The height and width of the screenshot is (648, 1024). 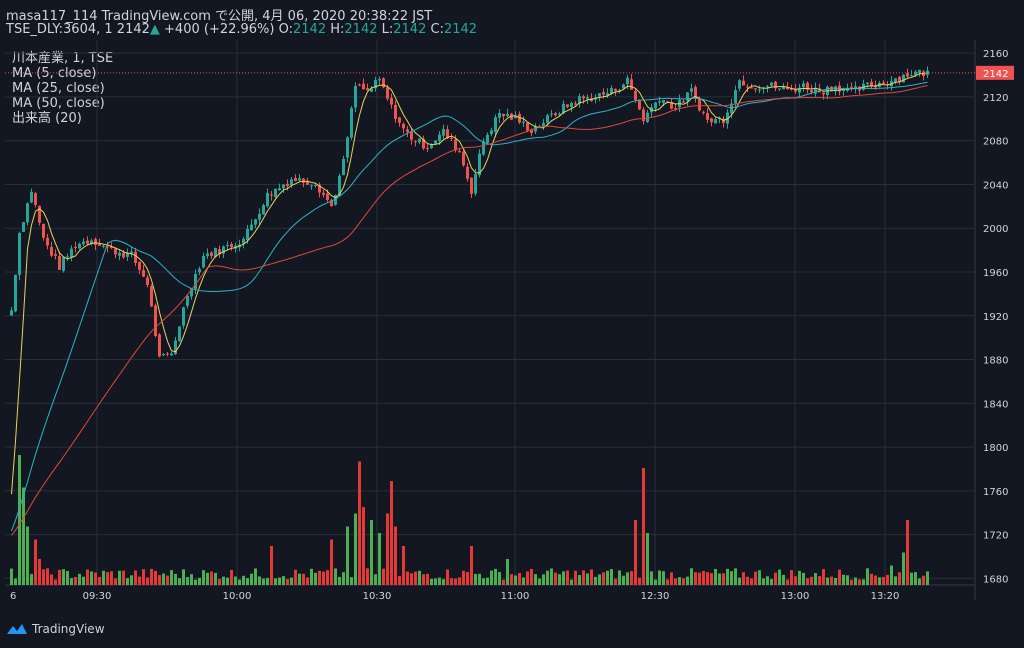 What do you see at coordinates (995, 448) in the screenshot?
I see `y-tick-label: 1800` at bounding box center [995, 448].